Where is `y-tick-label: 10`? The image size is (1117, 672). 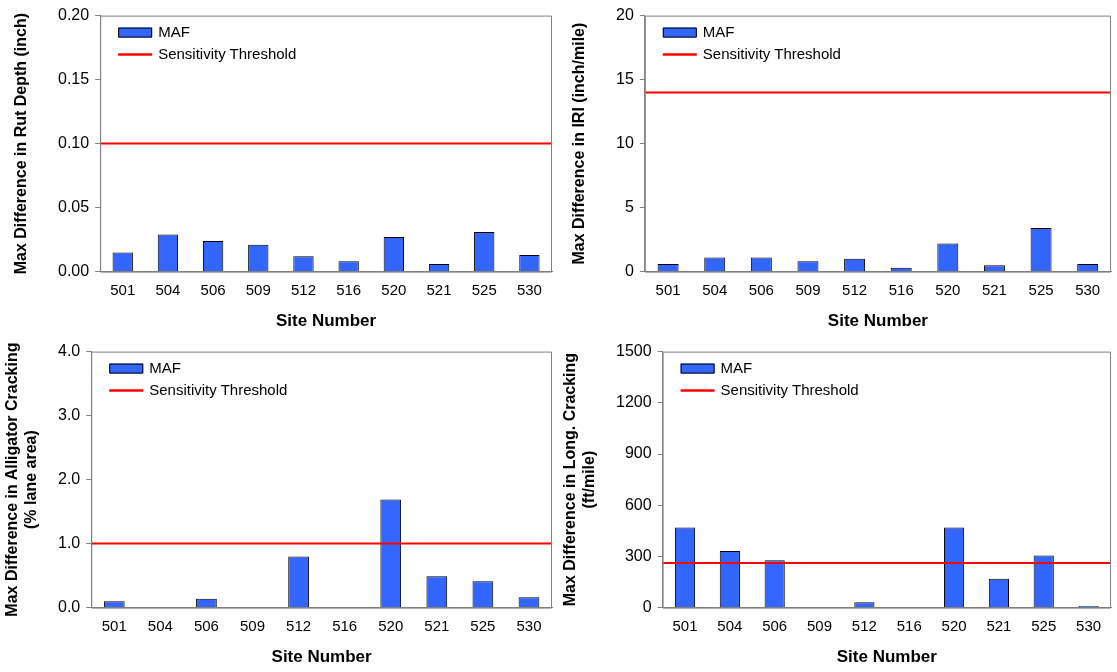 y-tick-label: 10 is located at coordinates (625, 143).